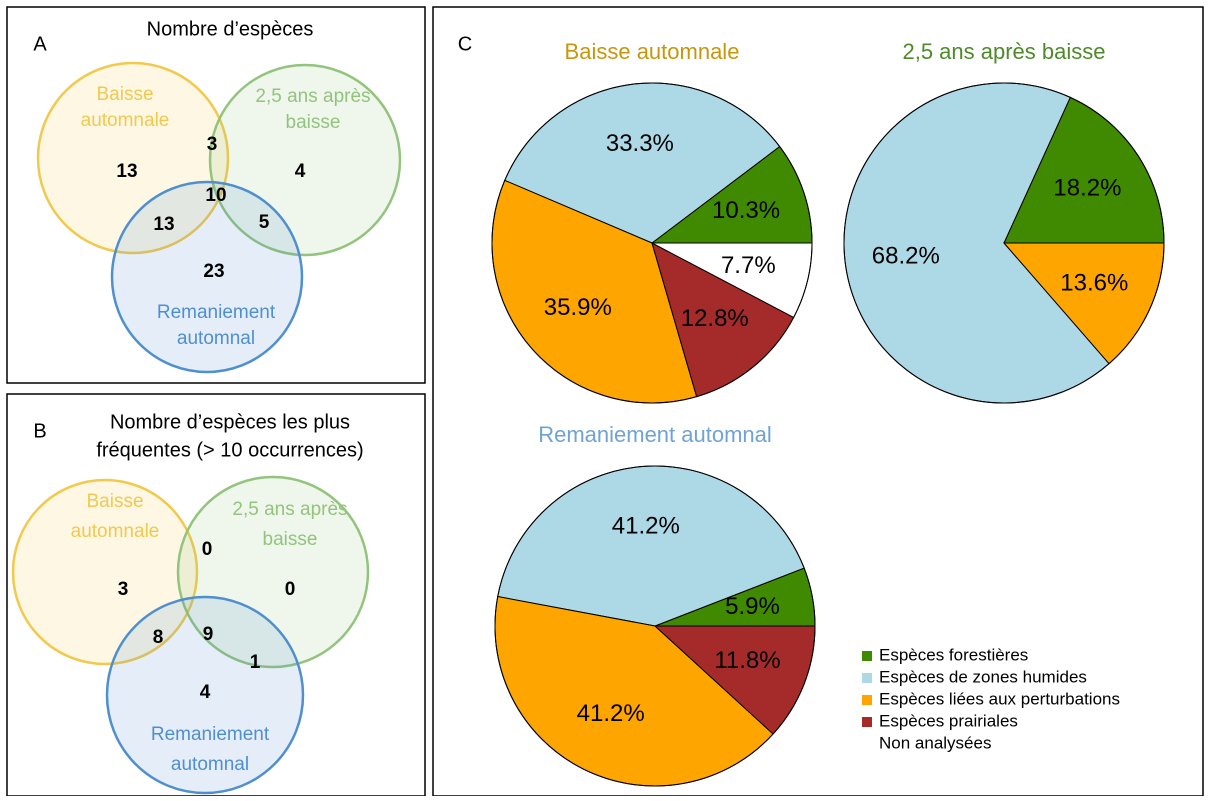 Image resolution: width=1209 pixels, height=801 pixels. What do you see at coordinates (953, 654) in the screenshot?
I see `legend-label: Espèces forestières` at bounding box center [953, 654].